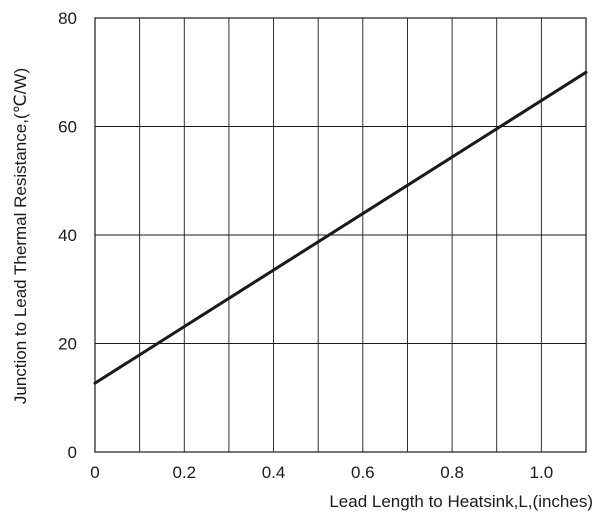  I want to click on x-axis-label: Lead Length to Heatsink,L,(inches), so click(461, 501).